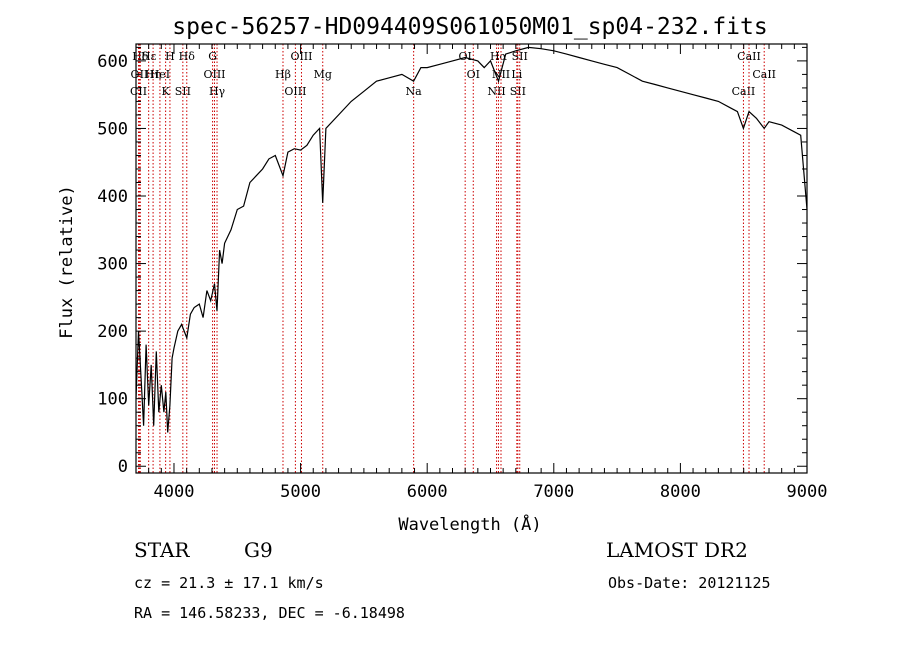  I want to click on annotation-label: CII, so click(138, 91).